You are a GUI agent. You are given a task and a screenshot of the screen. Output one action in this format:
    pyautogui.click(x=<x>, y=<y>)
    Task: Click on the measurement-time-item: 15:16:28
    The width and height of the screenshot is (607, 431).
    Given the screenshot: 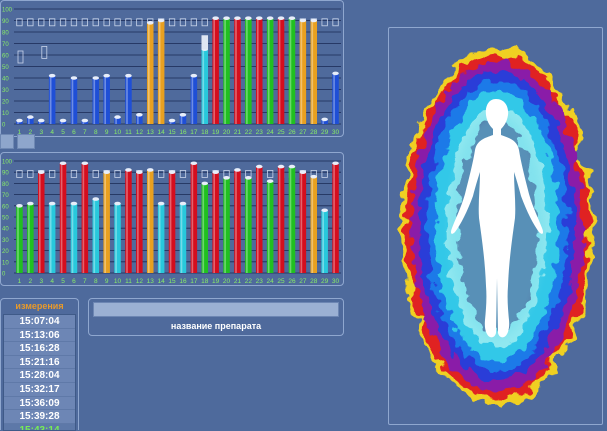 What is the action you would take?
    pyautogui.click(x=39, y=349)
    